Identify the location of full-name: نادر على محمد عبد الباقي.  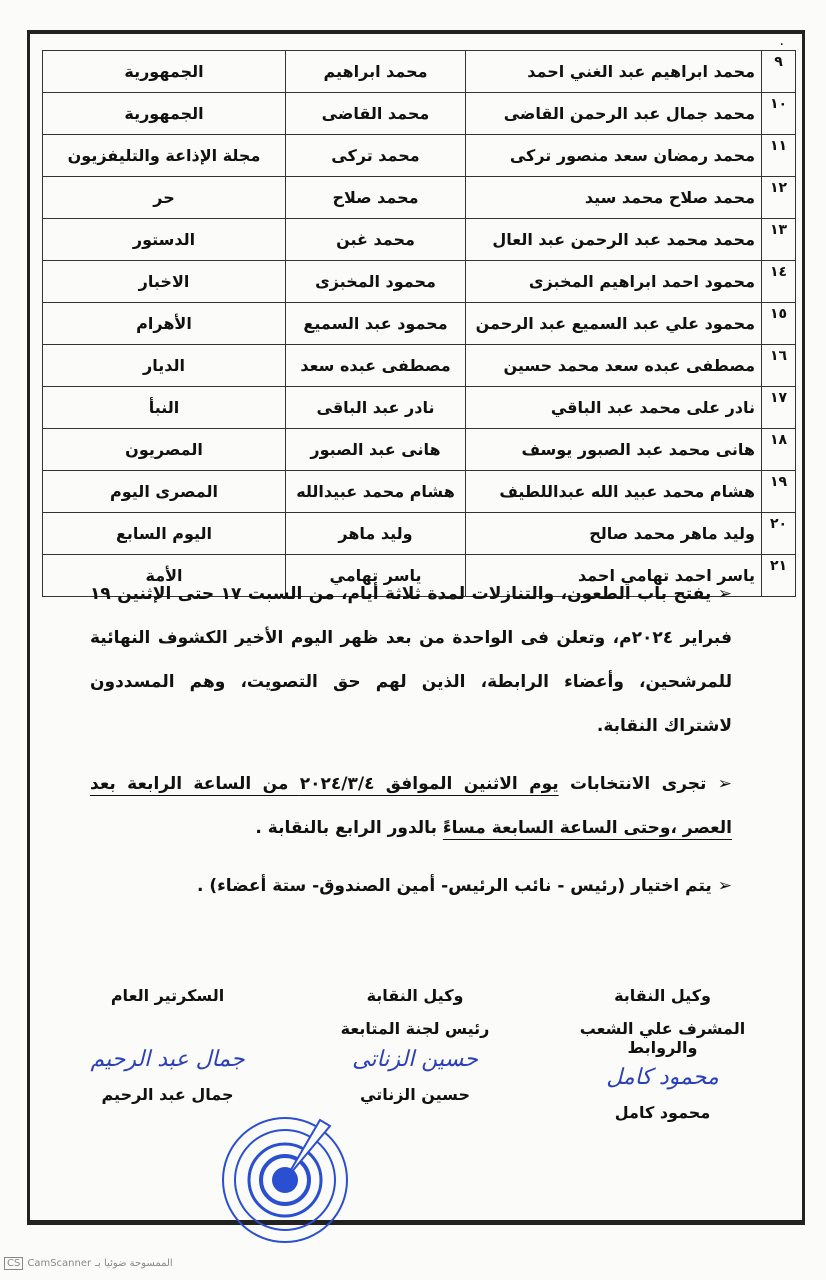
(613, 407).